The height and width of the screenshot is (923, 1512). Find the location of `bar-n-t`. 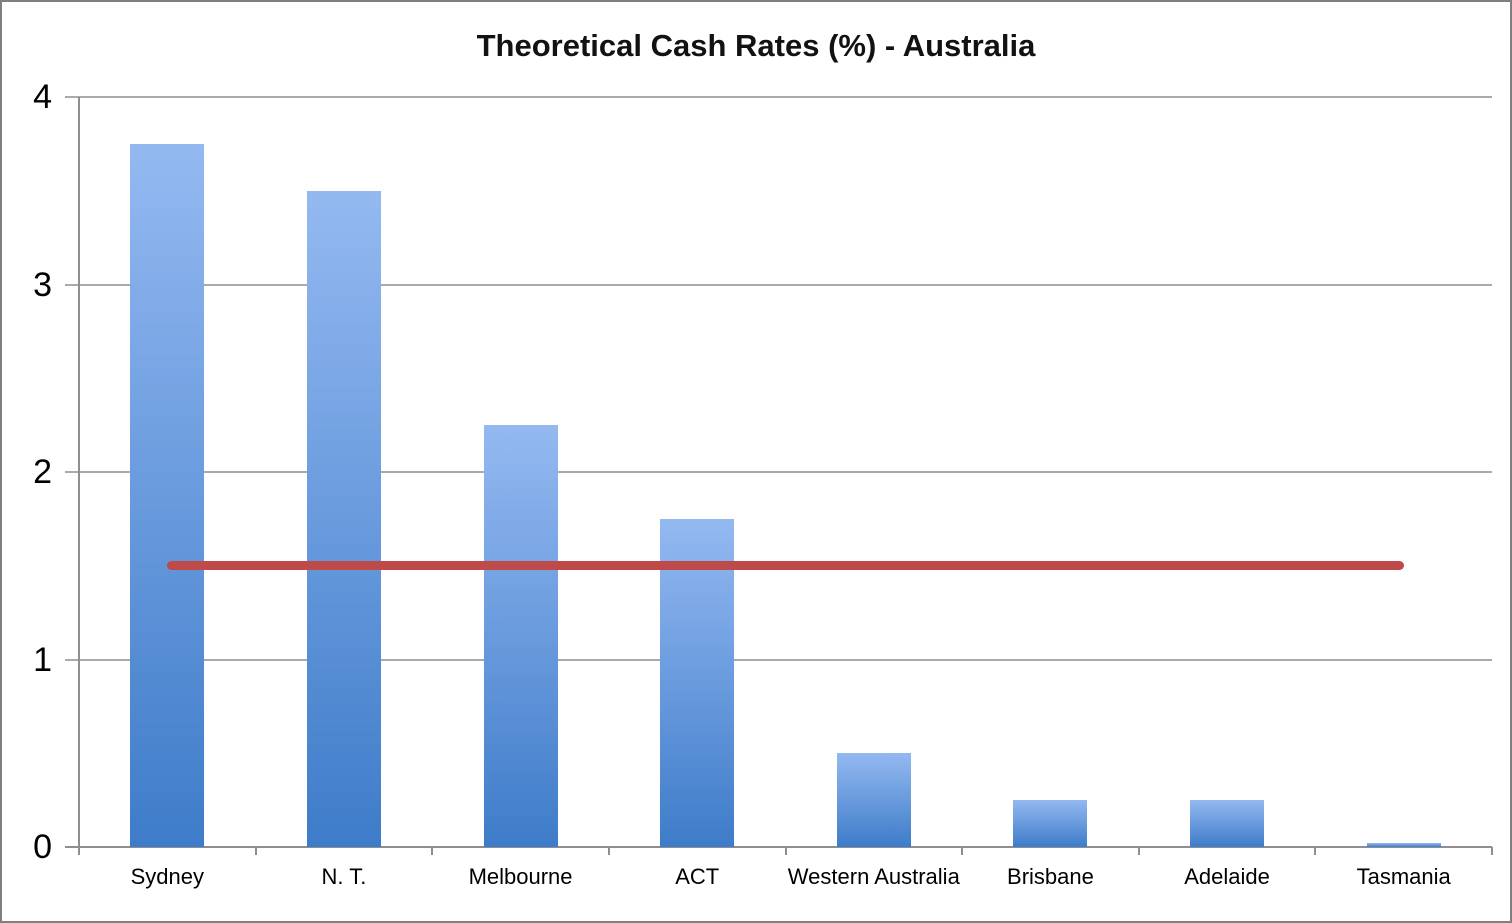

bar-n-t is located at coordinates (343, 518).